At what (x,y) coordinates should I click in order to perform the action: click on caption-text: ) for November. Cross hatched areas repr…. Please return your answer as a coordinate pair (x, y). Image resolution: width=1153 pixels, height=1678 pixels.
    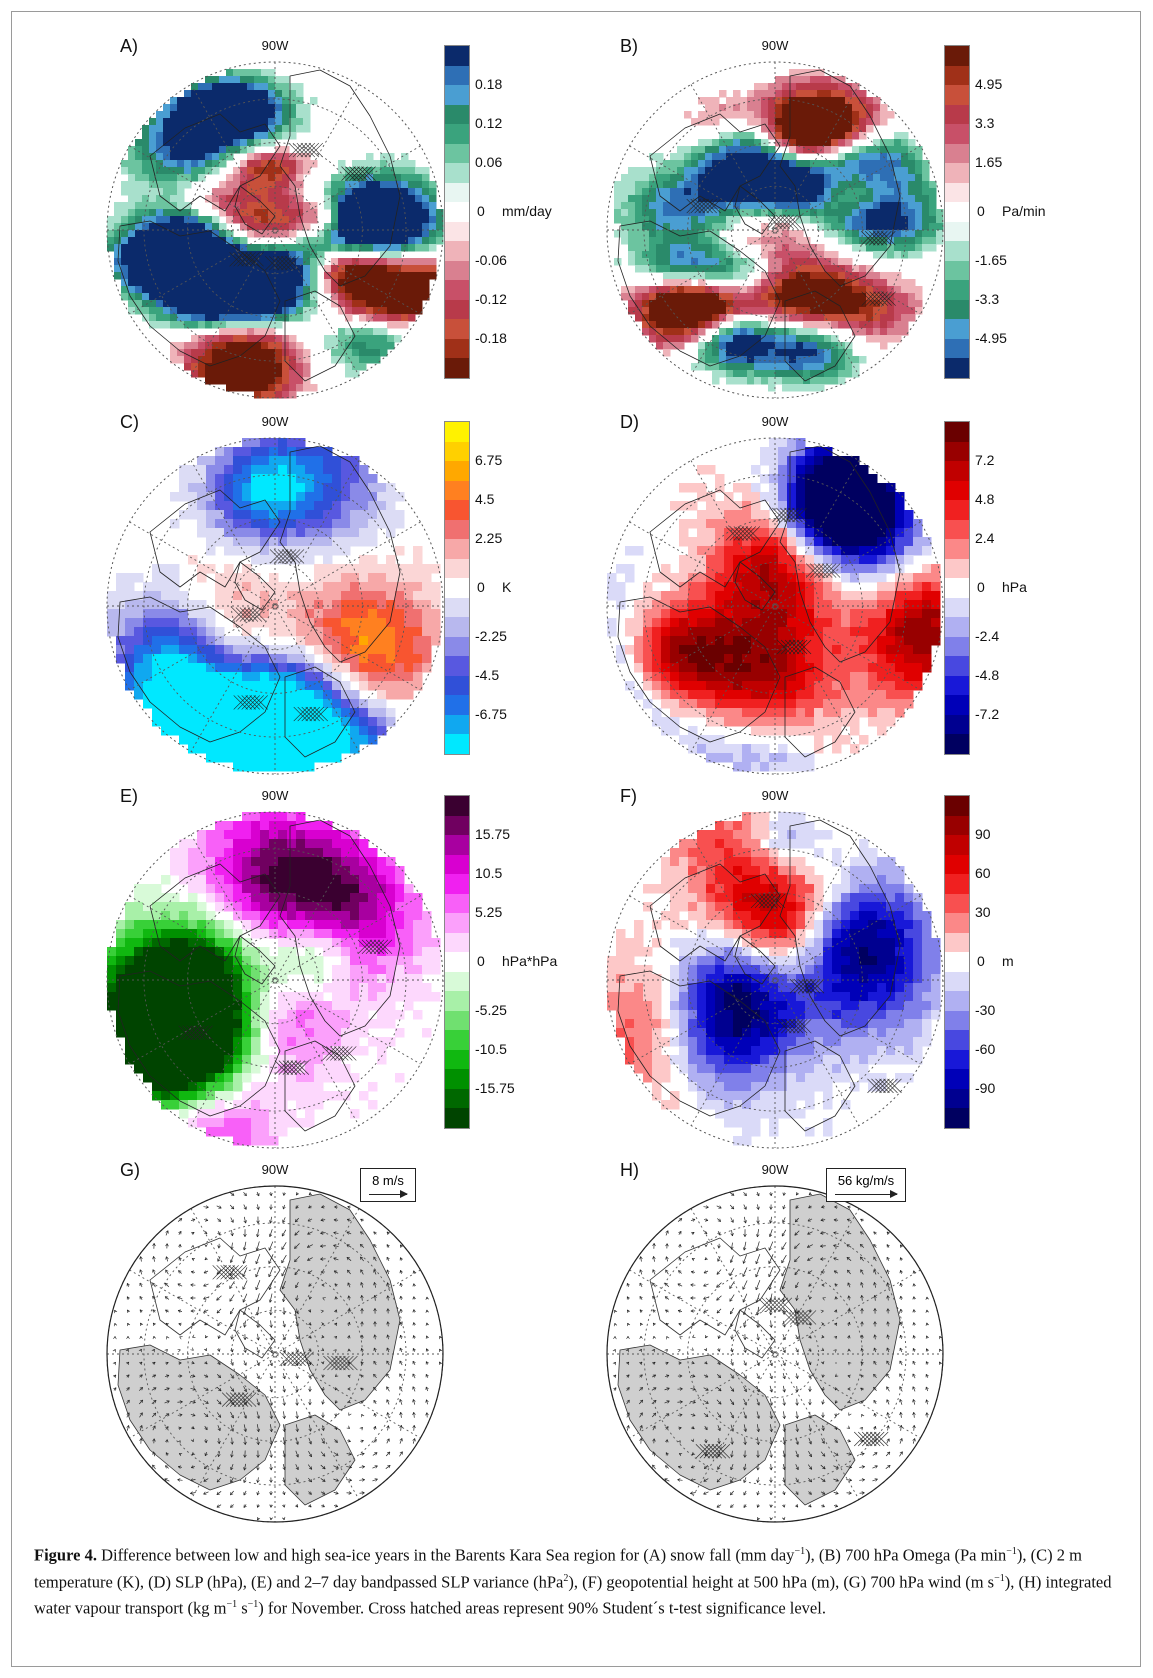
    Looking at the image, I should click on (542, 1608).